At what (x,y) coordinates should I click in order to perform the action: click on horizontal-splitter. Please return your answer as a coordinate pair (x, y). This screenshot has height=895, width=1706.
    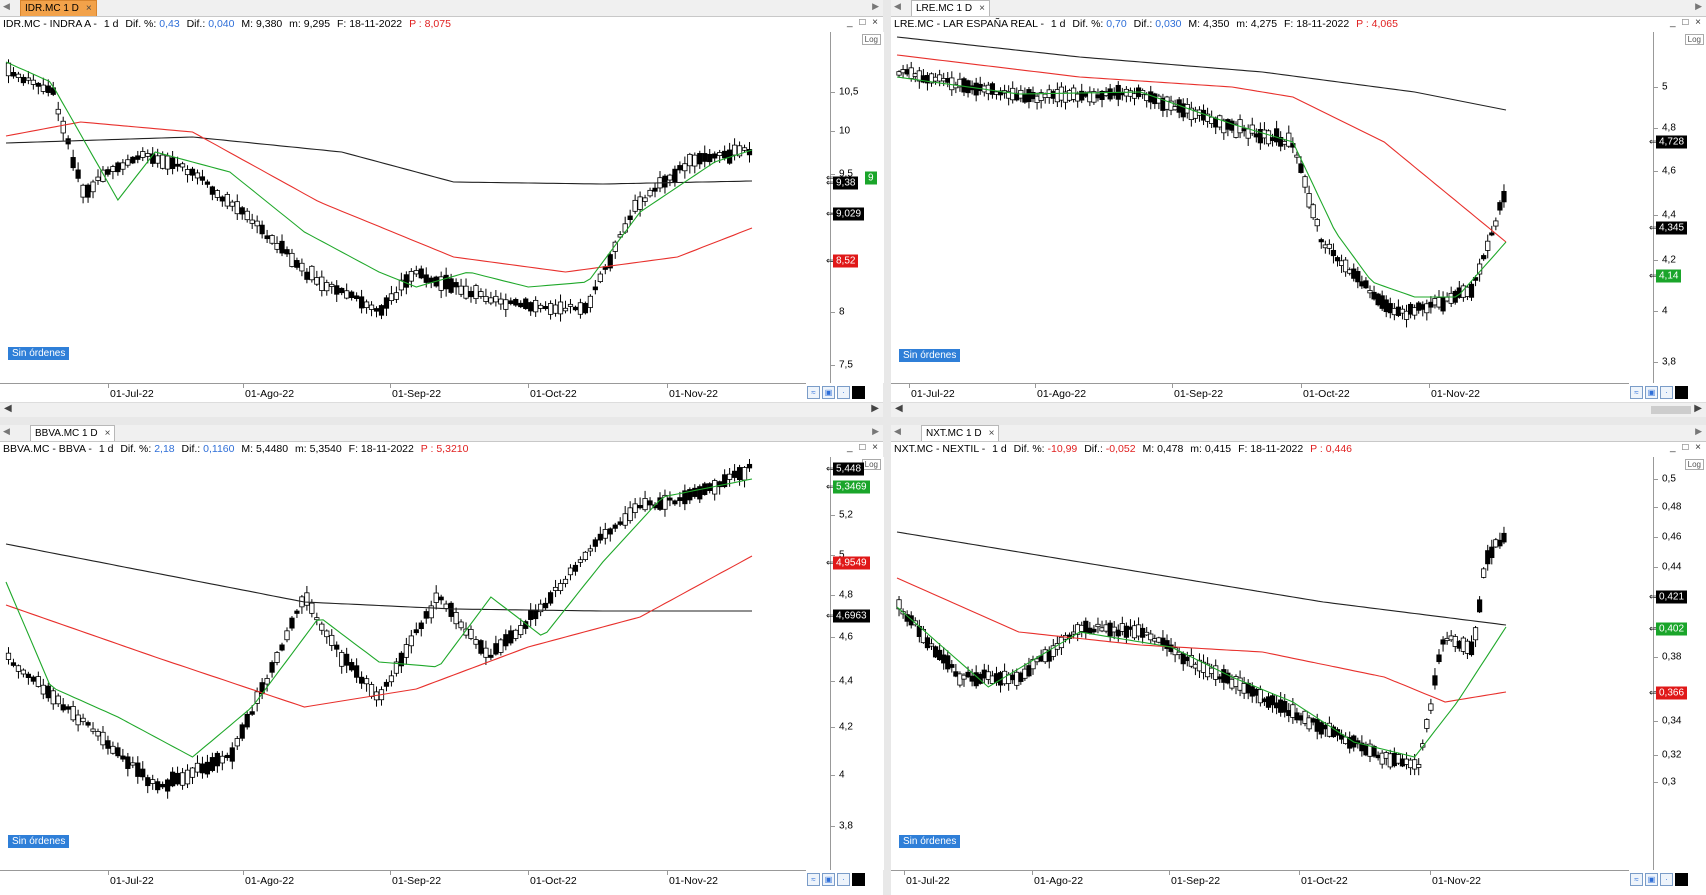
    Looking at the image, I should click on (853, 421).